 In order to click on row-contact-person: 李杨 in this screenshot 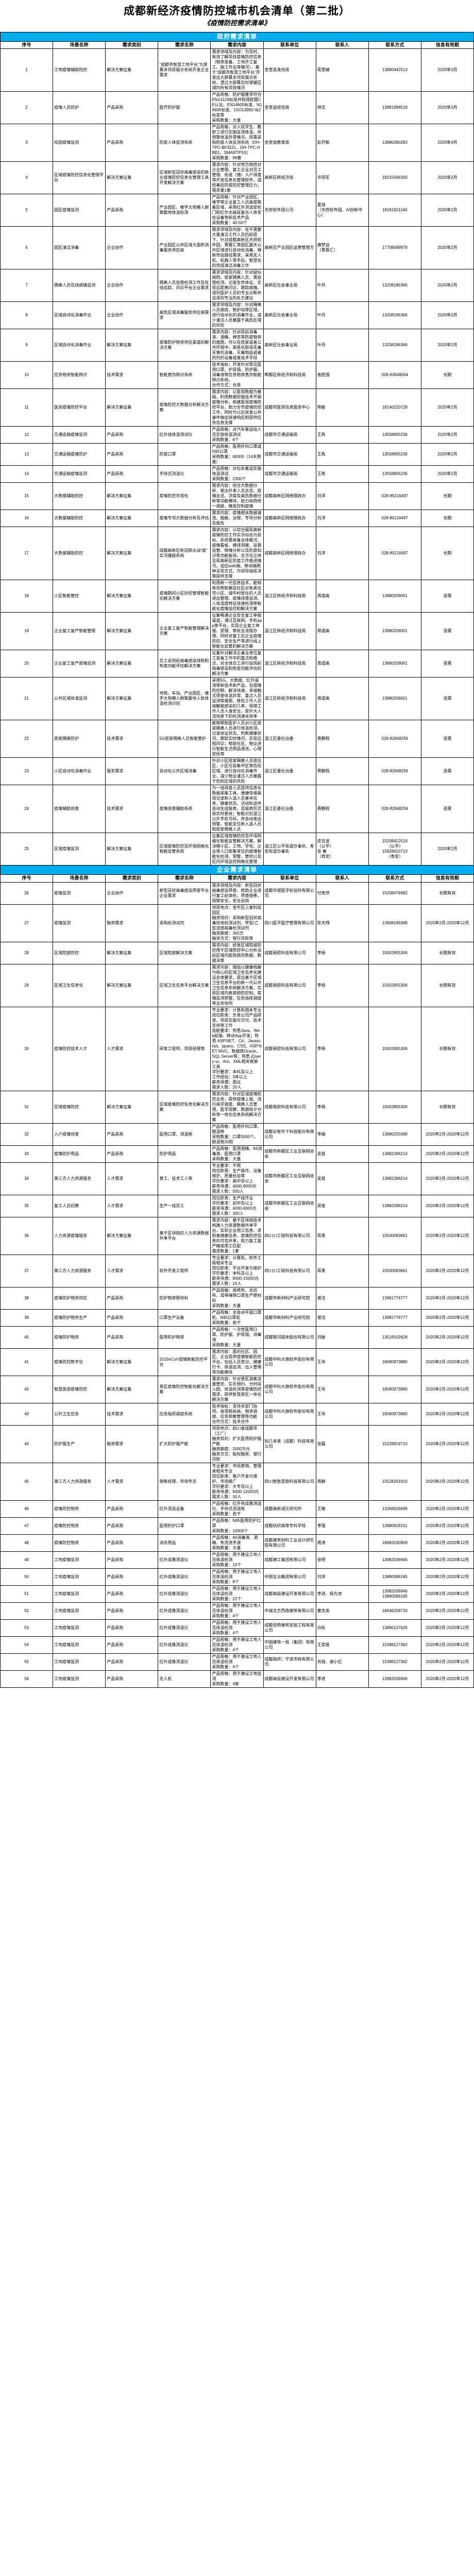, I will do `click(342, 1048)`.